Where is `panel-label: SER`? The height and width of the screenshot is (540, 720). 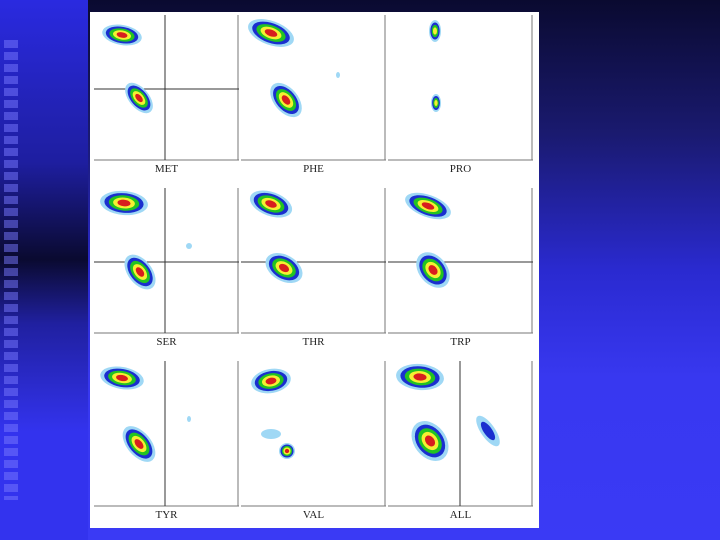 panel-label: SER is located at coordinates (166, 342).